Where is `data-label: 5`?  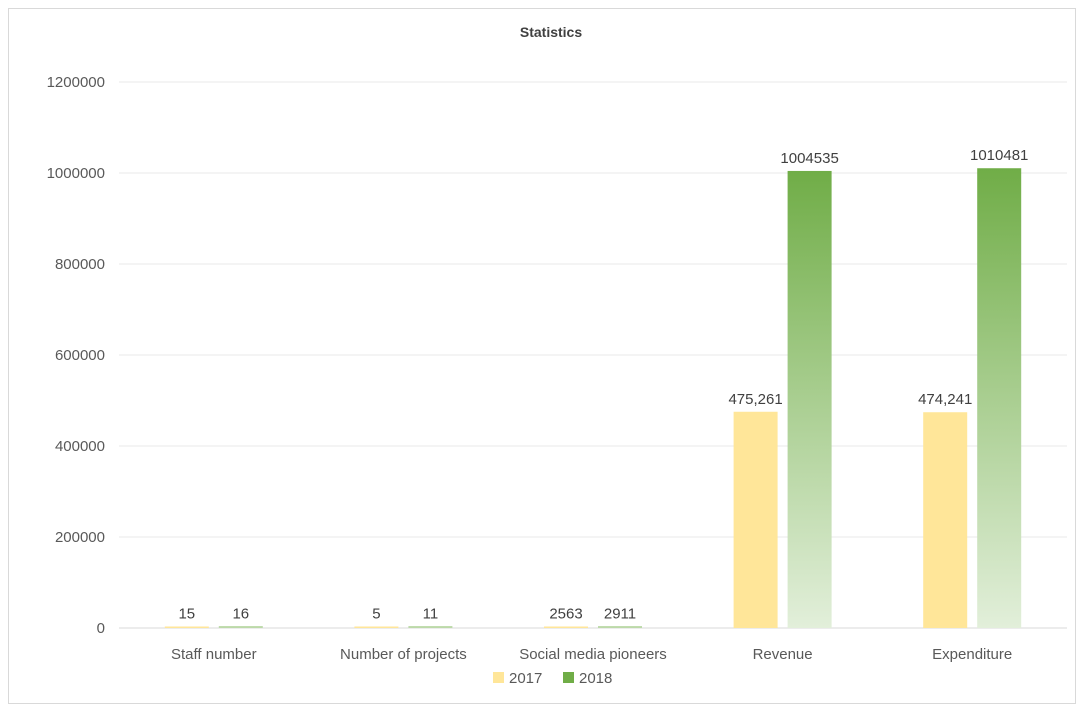 data-label: 5 is located at coordinates (376, 614).